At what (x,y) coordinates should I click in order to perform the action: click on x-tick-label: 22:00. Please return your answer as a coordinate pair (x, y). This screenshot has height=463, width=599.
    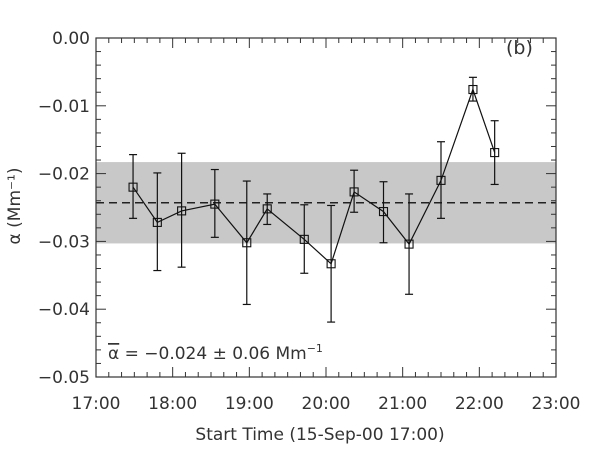
    Looking at the image, I should click on (479, 404).